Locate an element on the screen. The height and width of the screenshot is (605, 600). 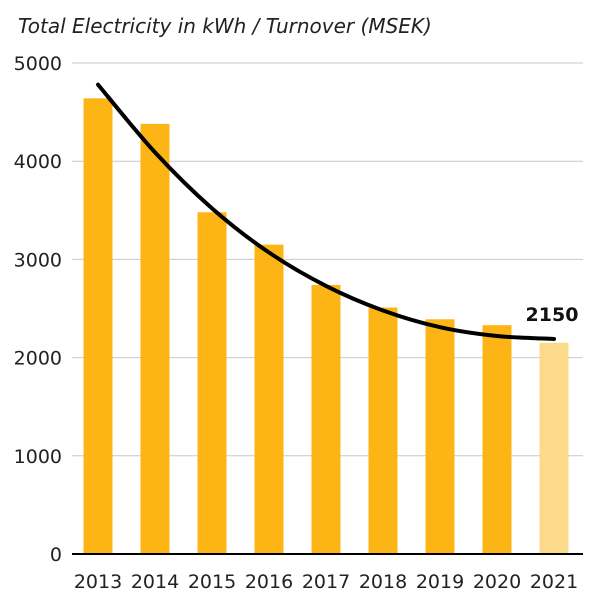
x-tick-label: 2019 is located at coordinates (440, 582).